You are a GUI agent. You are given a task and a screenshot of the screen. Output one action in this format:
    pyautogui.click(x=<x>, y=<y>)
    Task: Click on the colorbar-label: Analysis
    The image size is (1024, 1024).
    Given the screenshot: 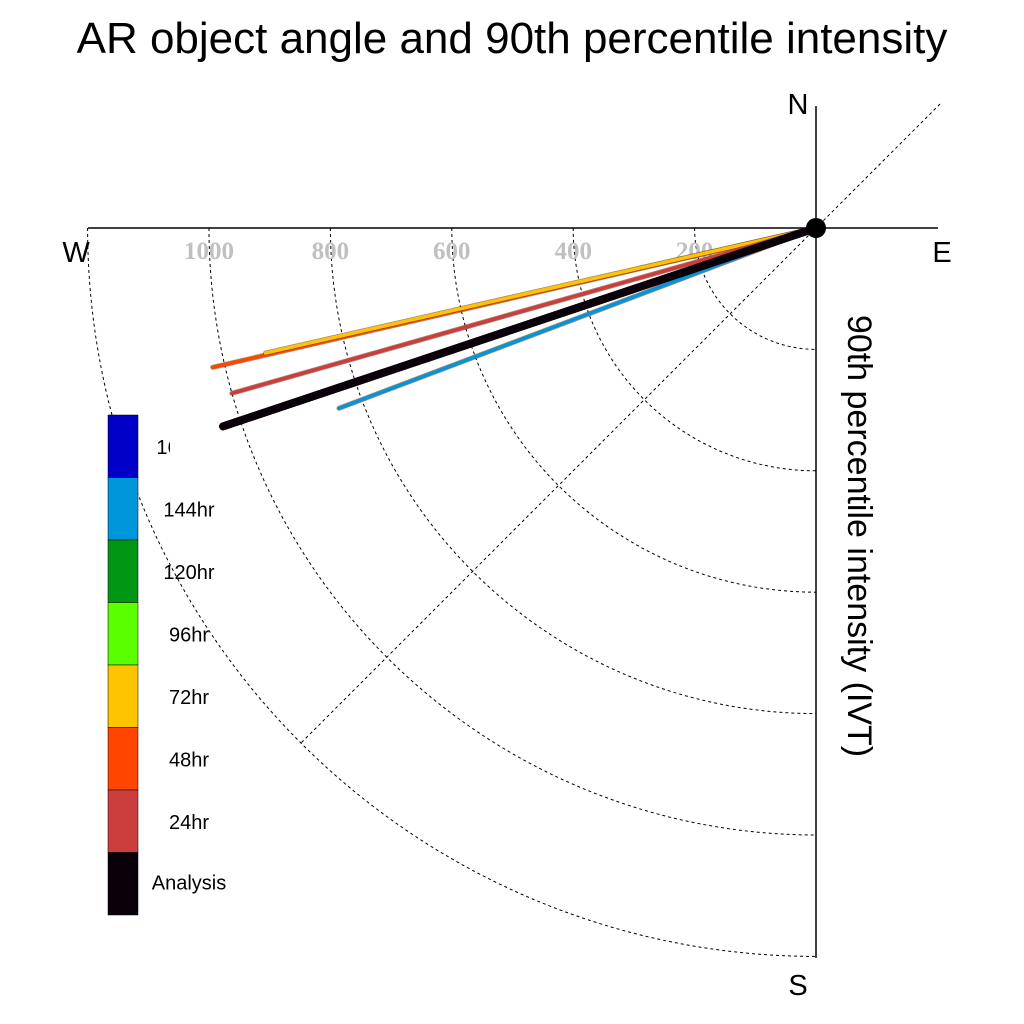 What is the action you would take?
    pyautogui.click(x=189, y=884)
    